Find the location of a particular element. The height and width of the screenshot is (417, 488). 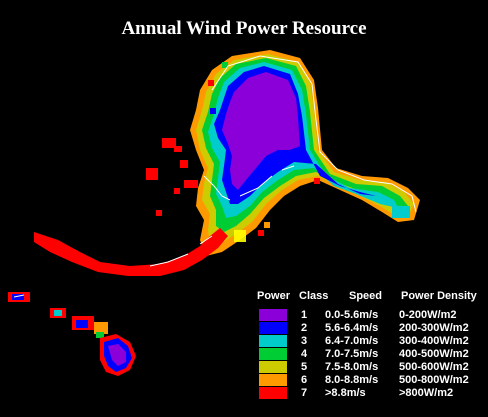

legend-class: 4 is located at coordinates (304, 354).